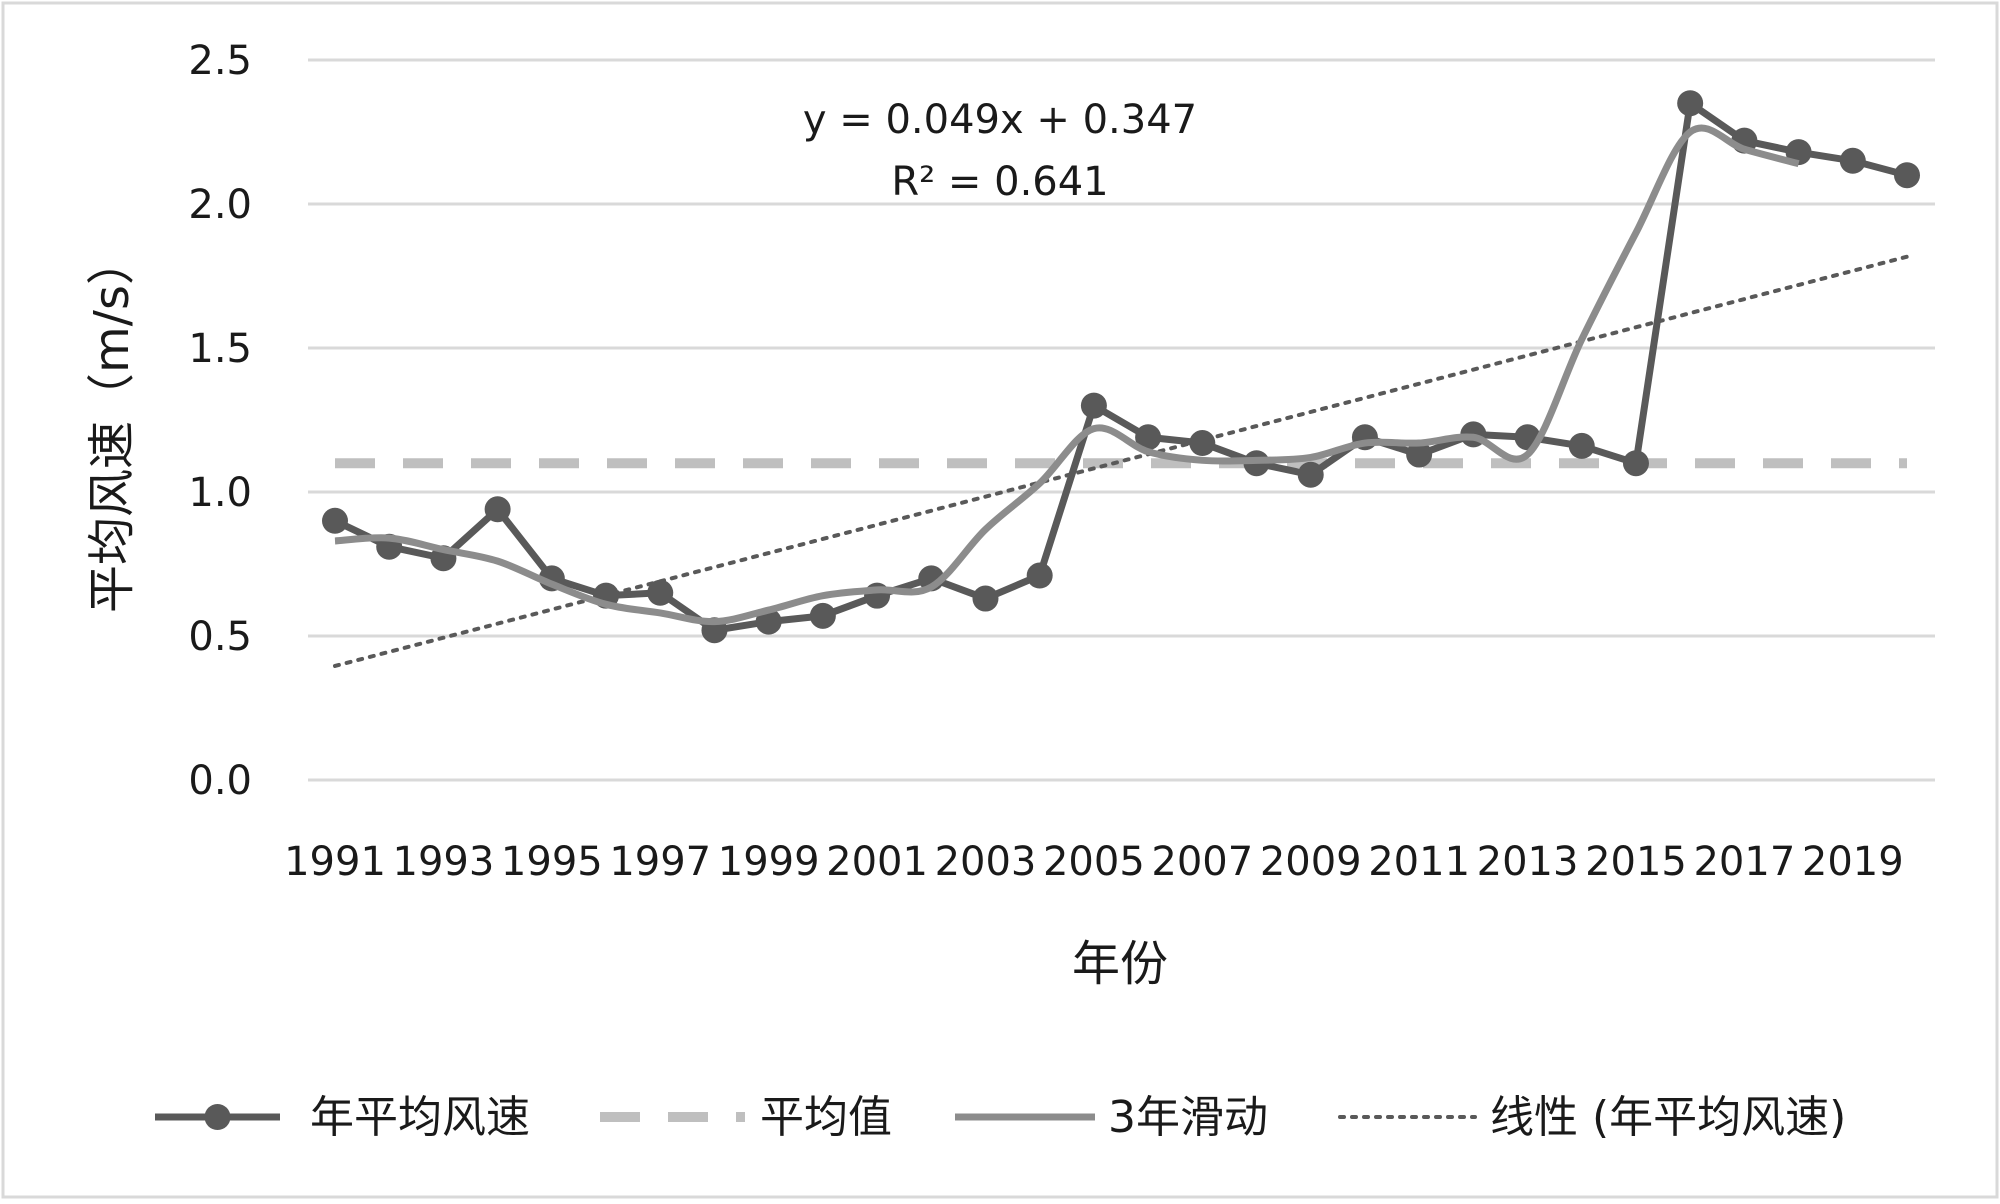 The image size is (2000, 1204). I want to click on x-tick-label: 1999, so click(769, 862).